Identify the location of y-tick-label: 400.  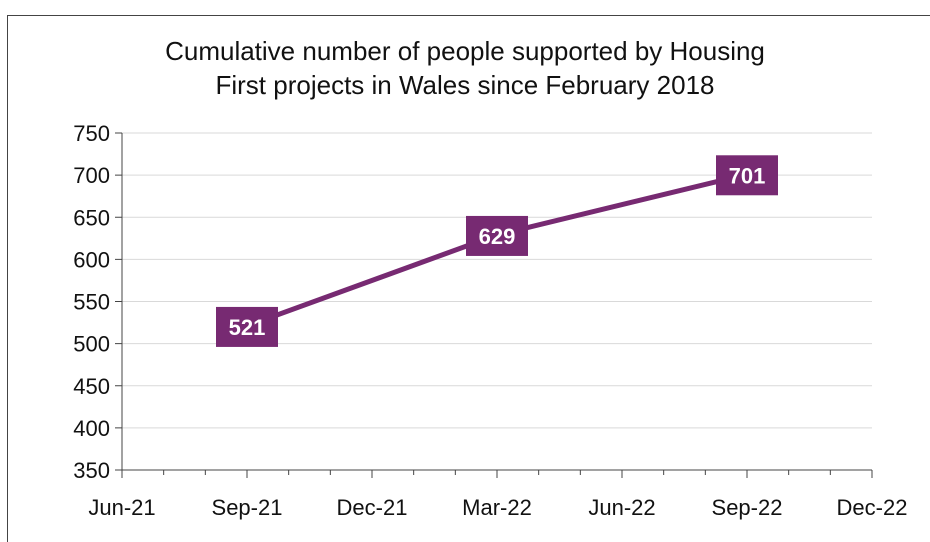
(91, 428).